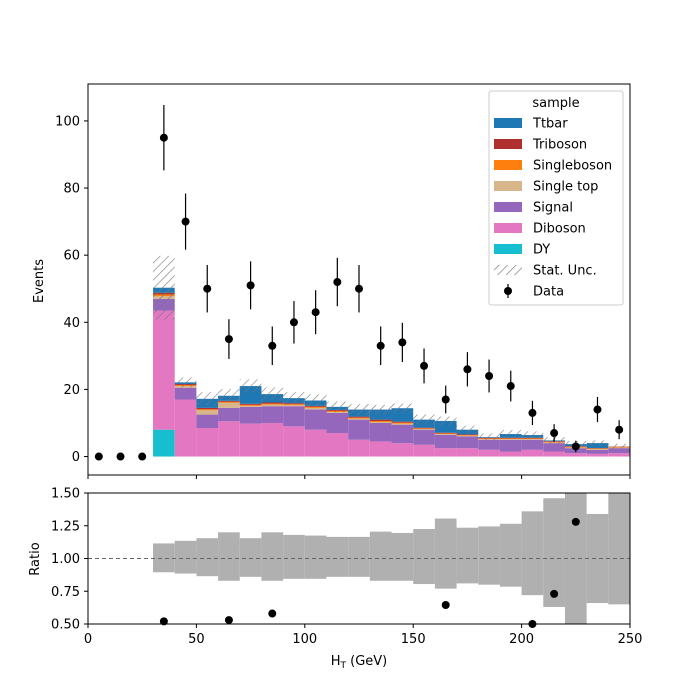 Image resolution: width=700 pixels, height=700 pixels. Describe the element at coordinates (35, 558) in the screenshot. I see `ratio-y-axis-label: Ratio` at that location.